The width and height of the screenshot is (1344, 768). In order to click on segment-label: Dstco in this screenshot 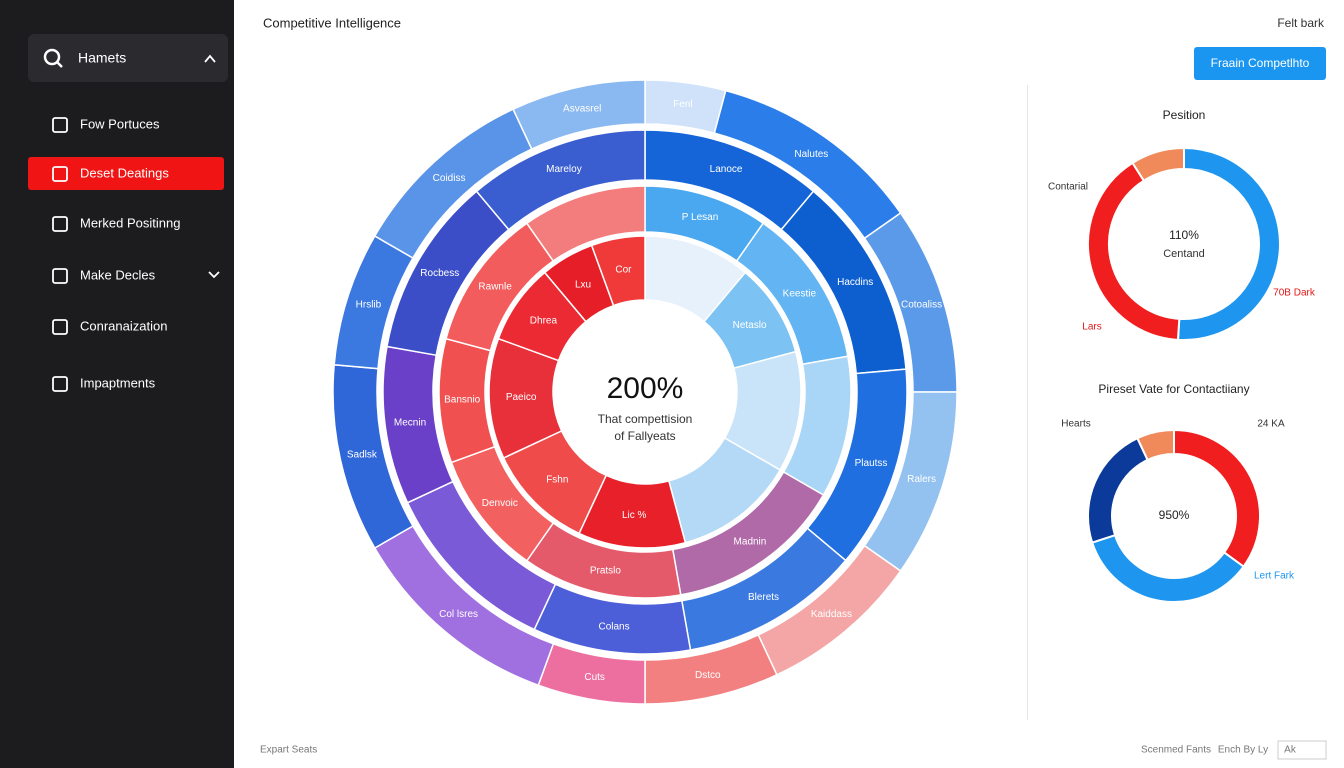, I will do `click(708, 675)`.